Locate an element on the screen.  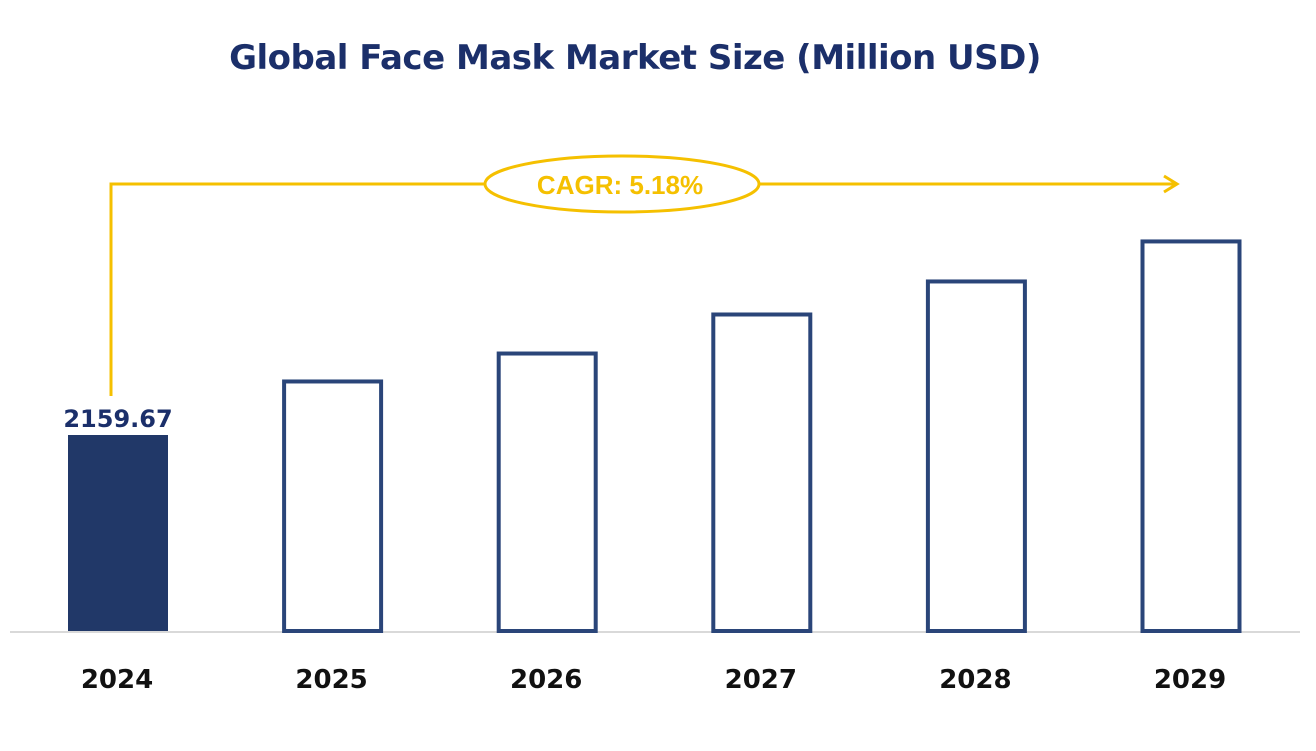
arrow-head-icon is located at coordinates (1171, 184).